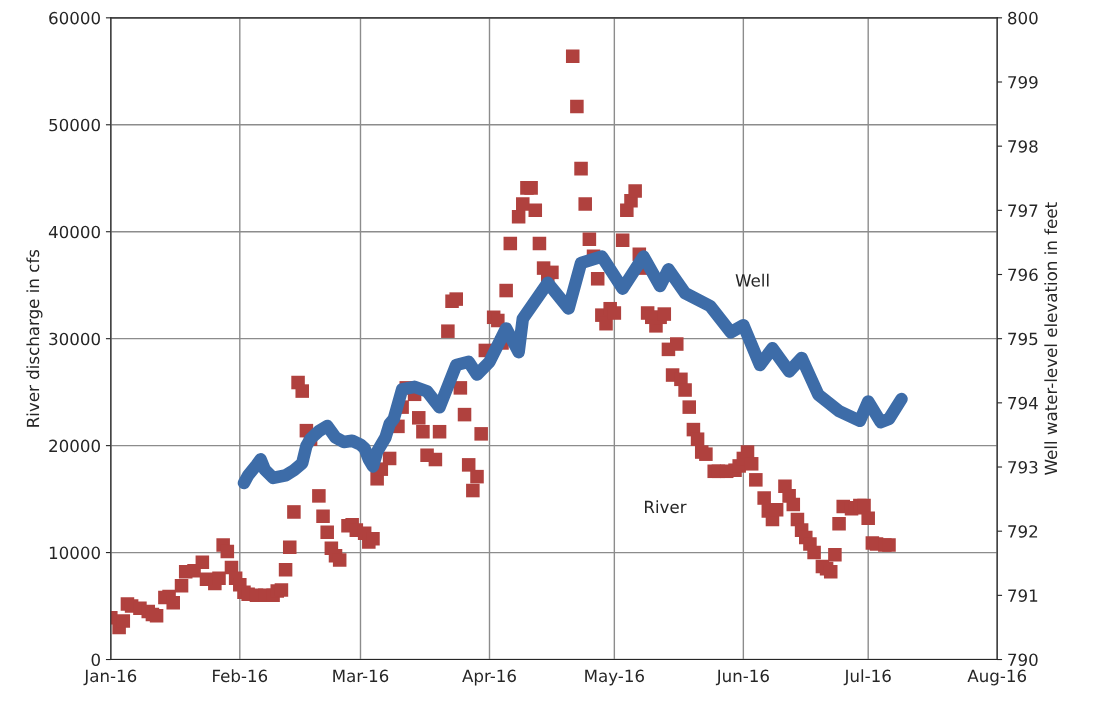 Image resolution: width=1108 pixels, height=713 pixels. What do you see at coordinates (1023, 210) in the screenshot?
I see `y2-tick-label: 797` at bounding box center [1023, 210].